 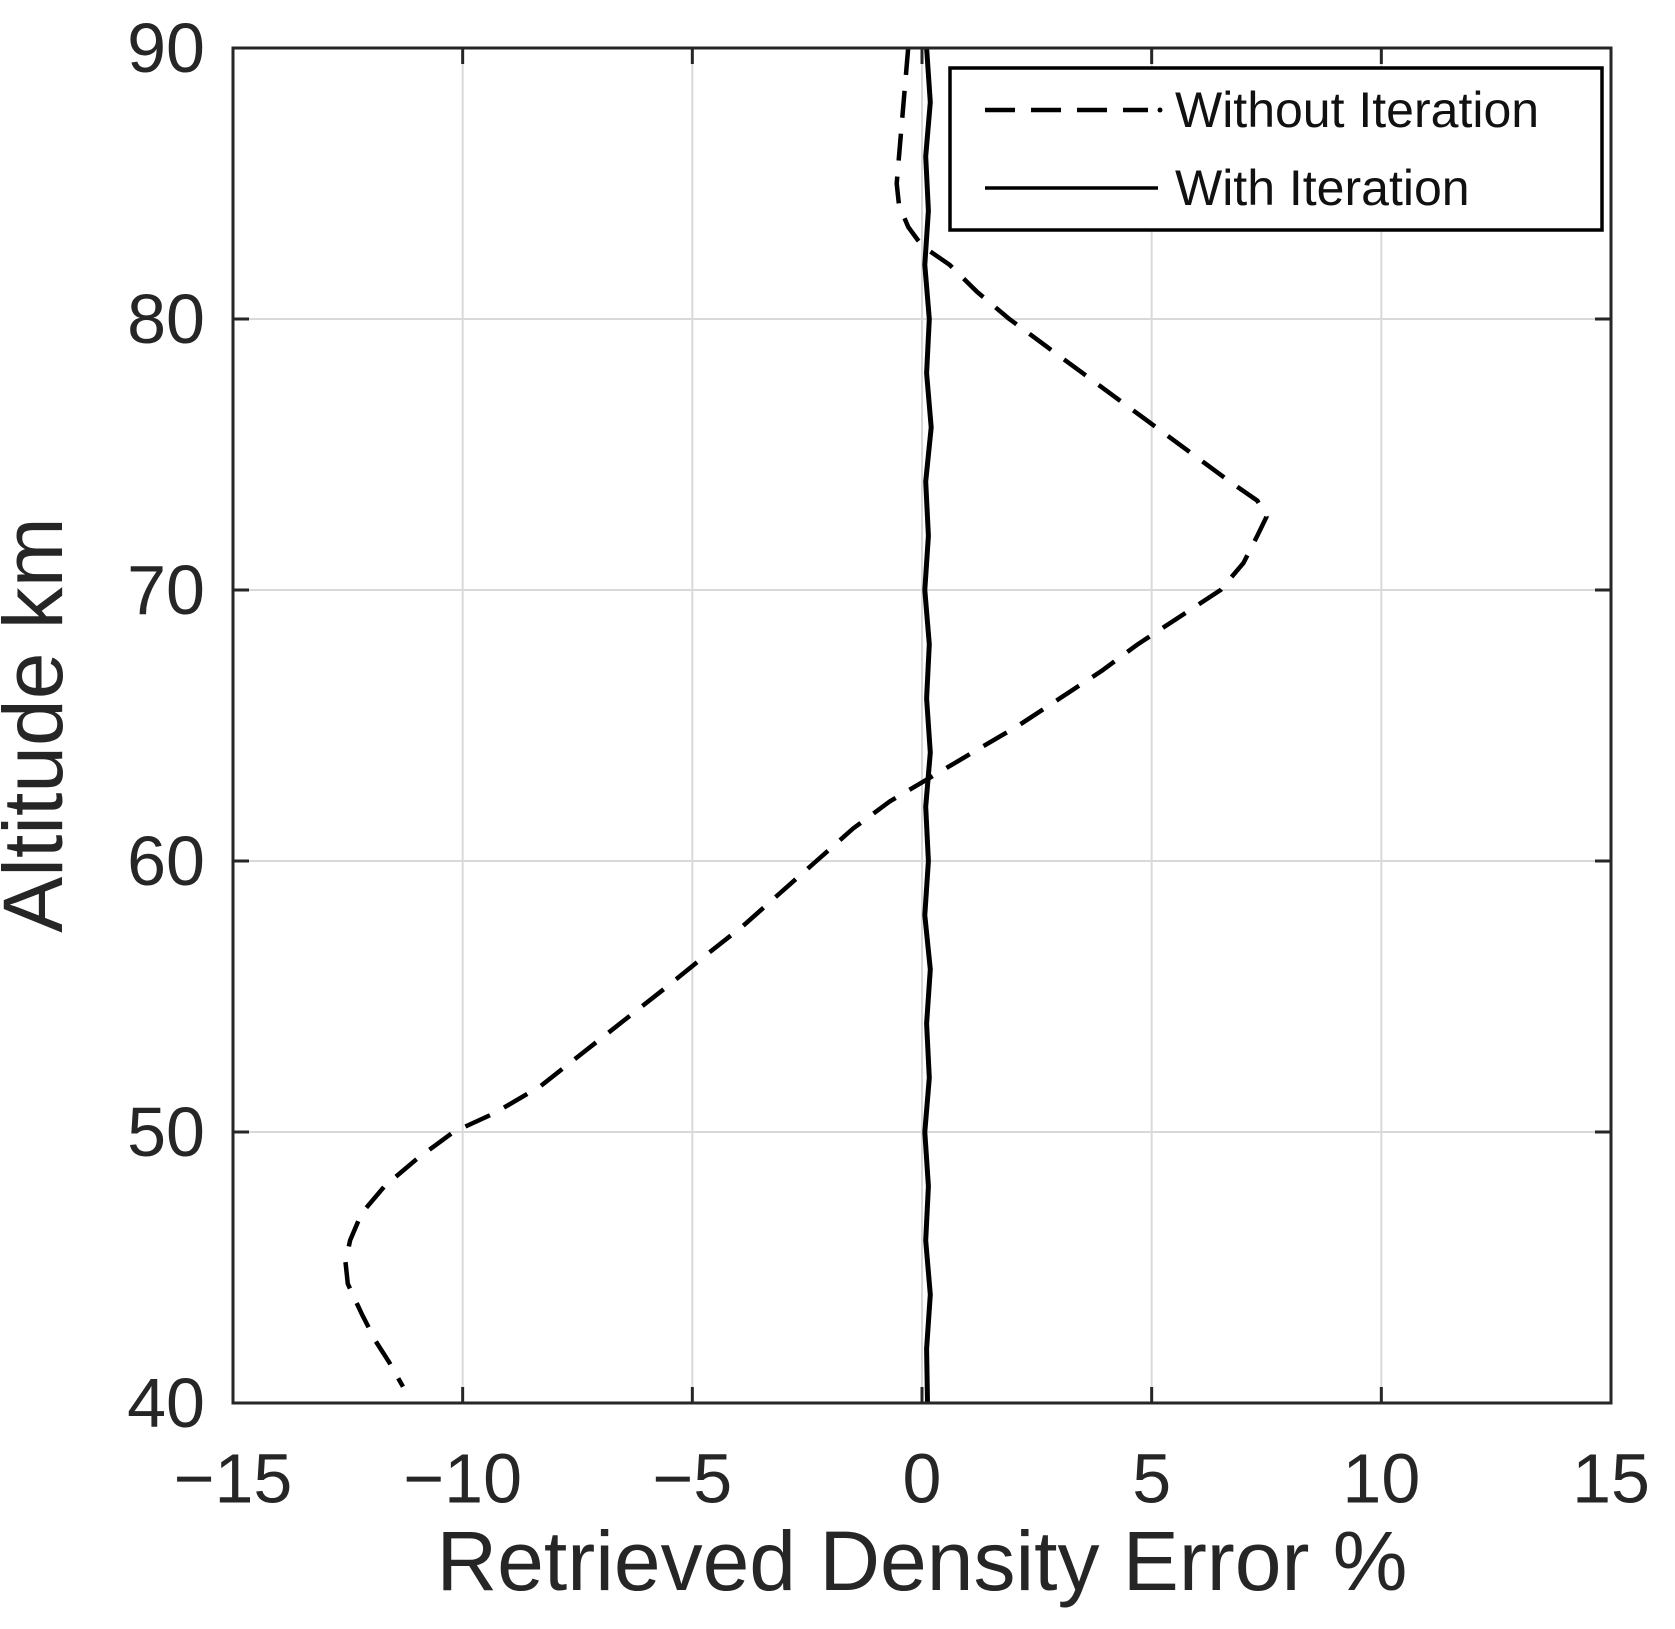 What do you see at coordinates (1611, 1478) in the screenshot?
I see `x-tick-label: 15` at bounding box center [1611, 1478].